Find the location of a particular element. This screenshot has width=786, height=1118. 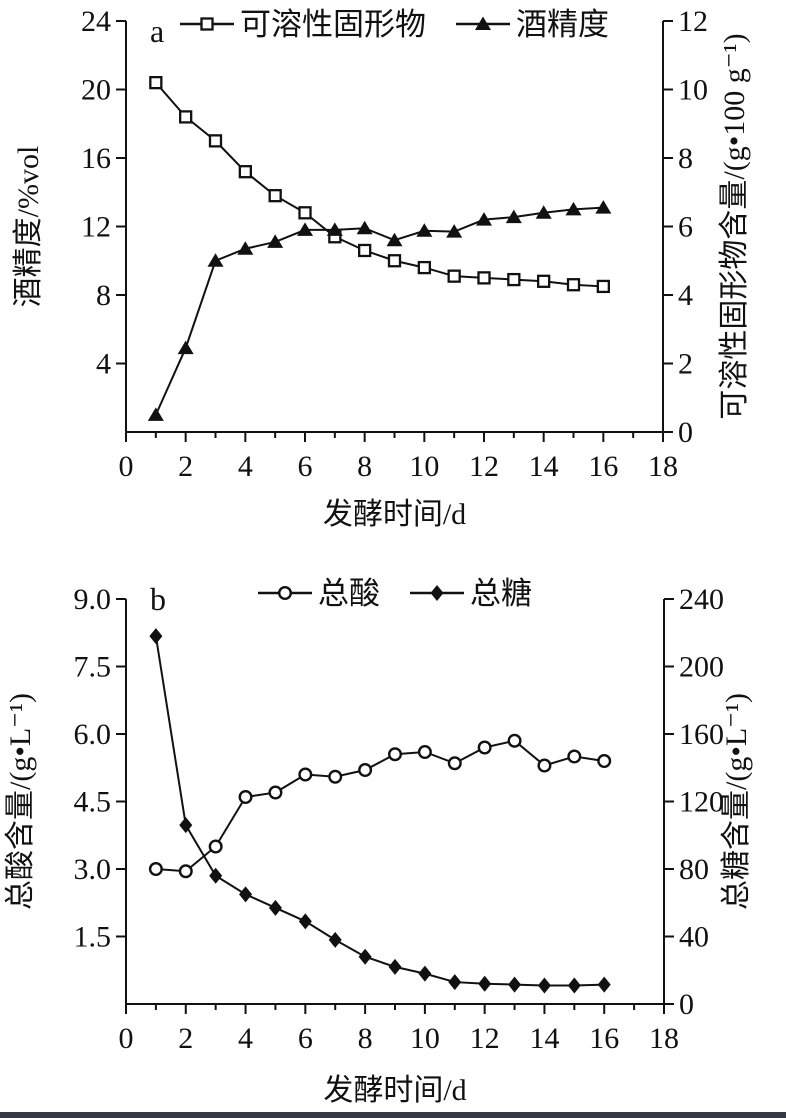

svg-text: 160 is located at coordinates (701, 734).